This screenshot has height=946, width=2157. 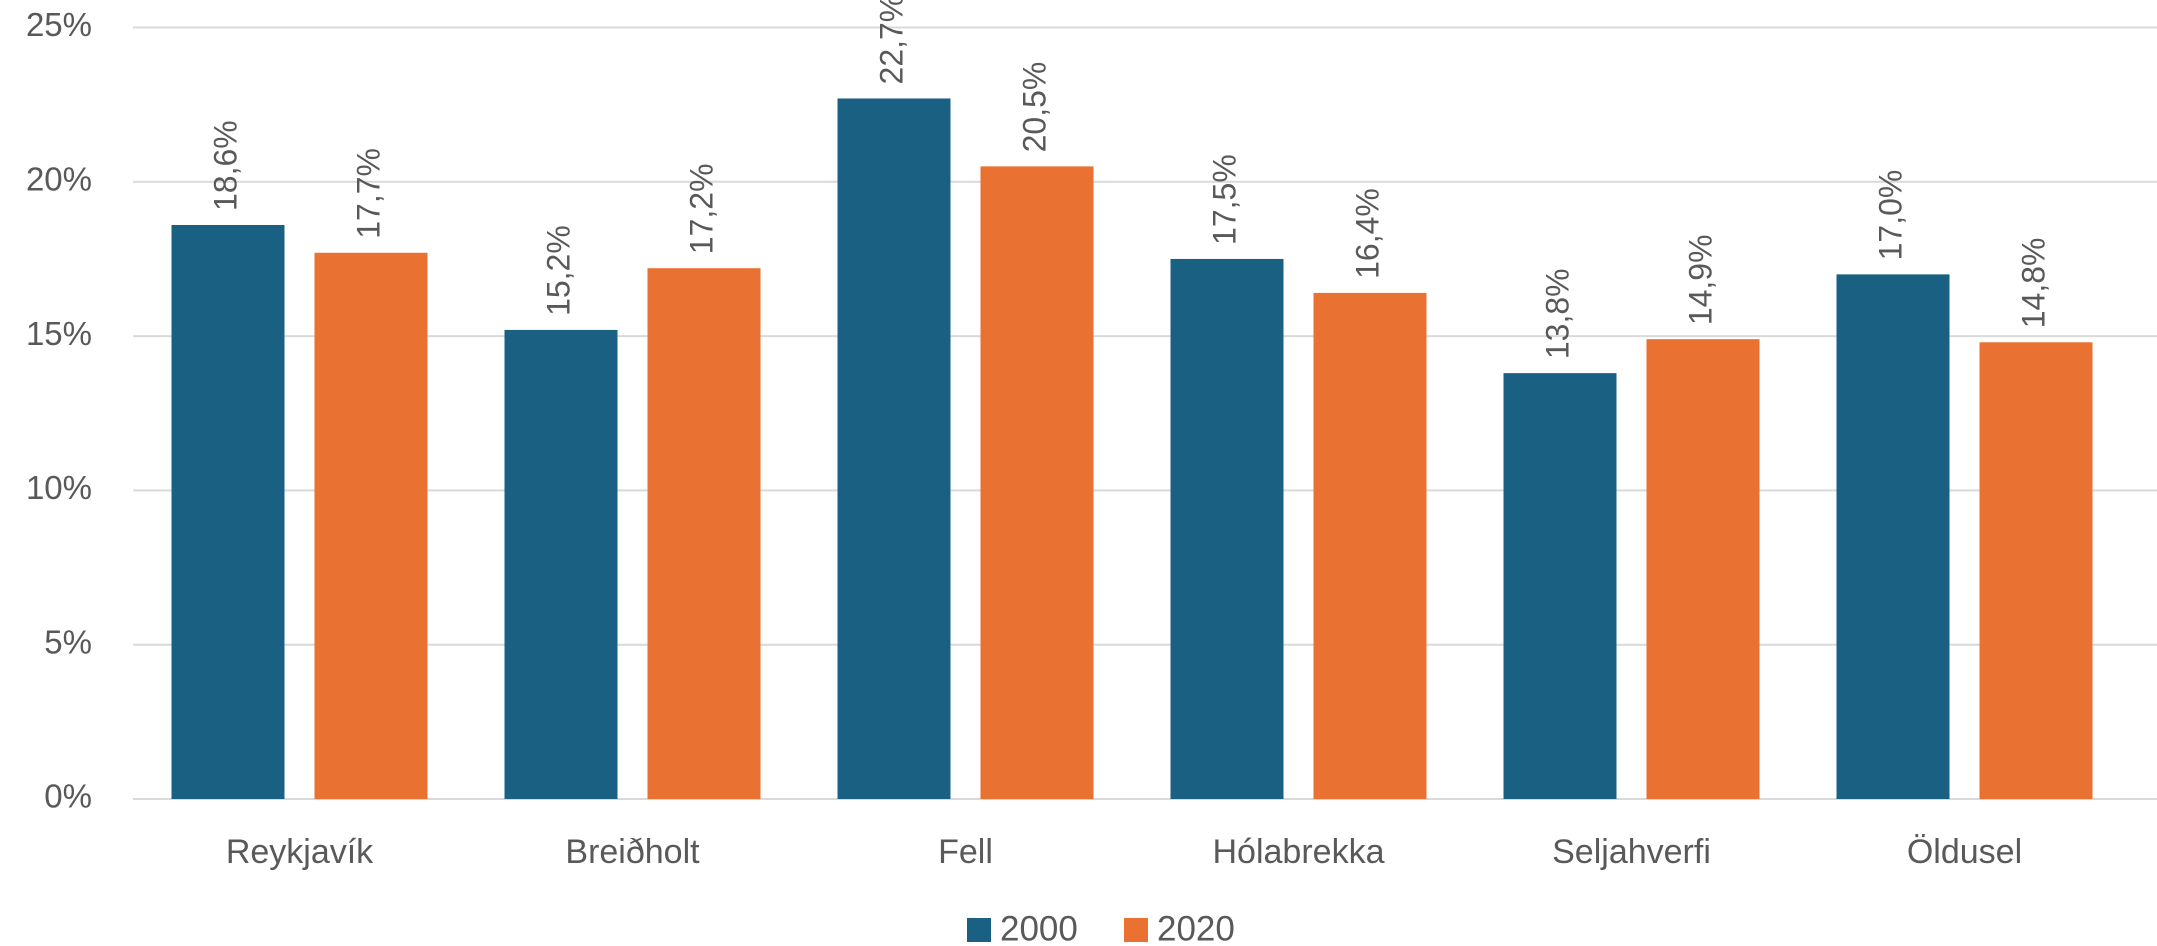 I want to click on data-label: 13,8%, so click(x=1557, y=313).